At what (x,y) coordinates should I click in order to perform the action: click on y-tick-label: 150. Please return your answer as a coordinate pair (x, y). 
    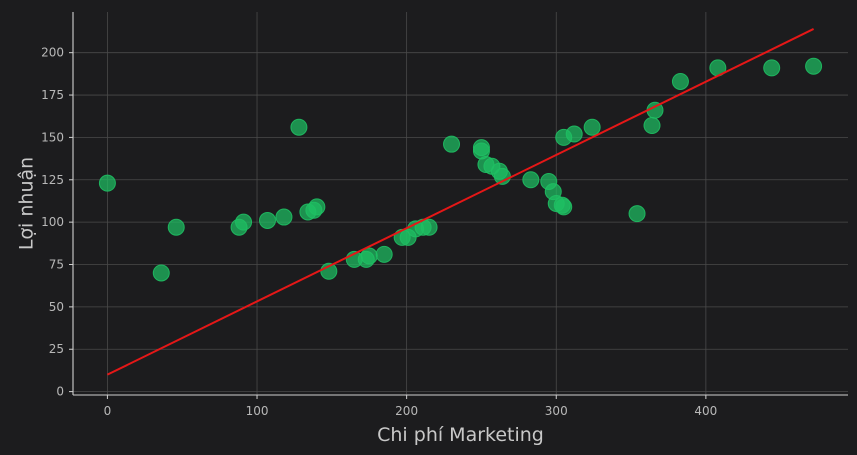
    Looking at the image, I should click on (52, 137).